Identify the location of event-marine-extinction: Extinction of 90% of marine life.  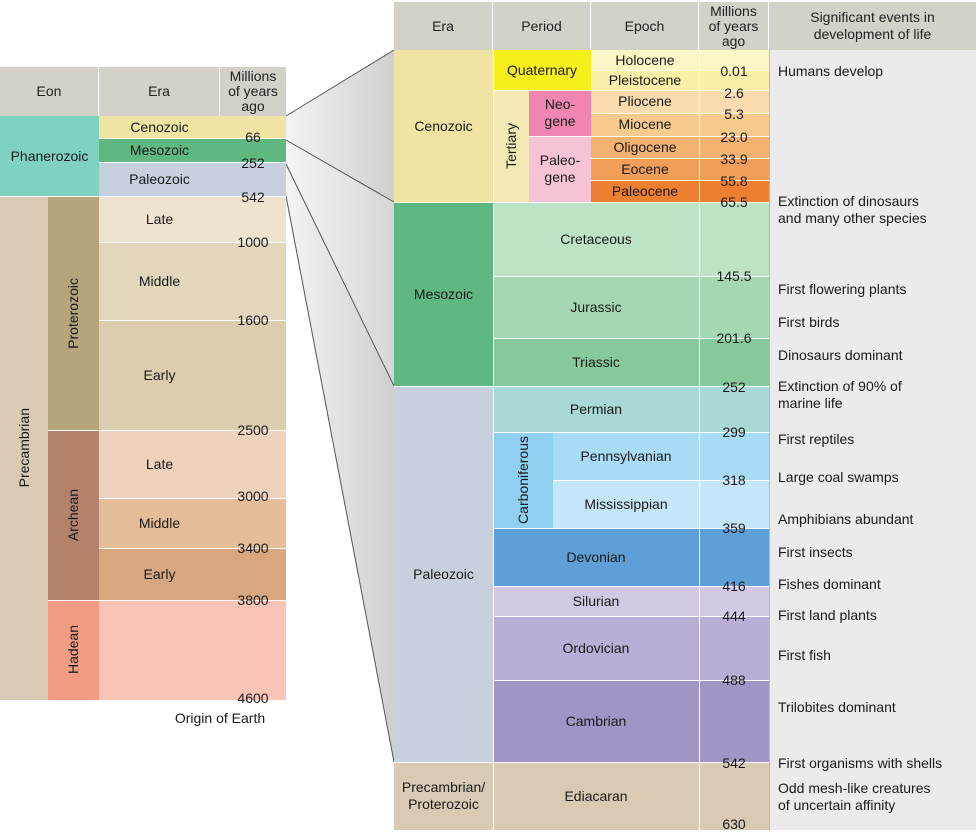
(840, 394).